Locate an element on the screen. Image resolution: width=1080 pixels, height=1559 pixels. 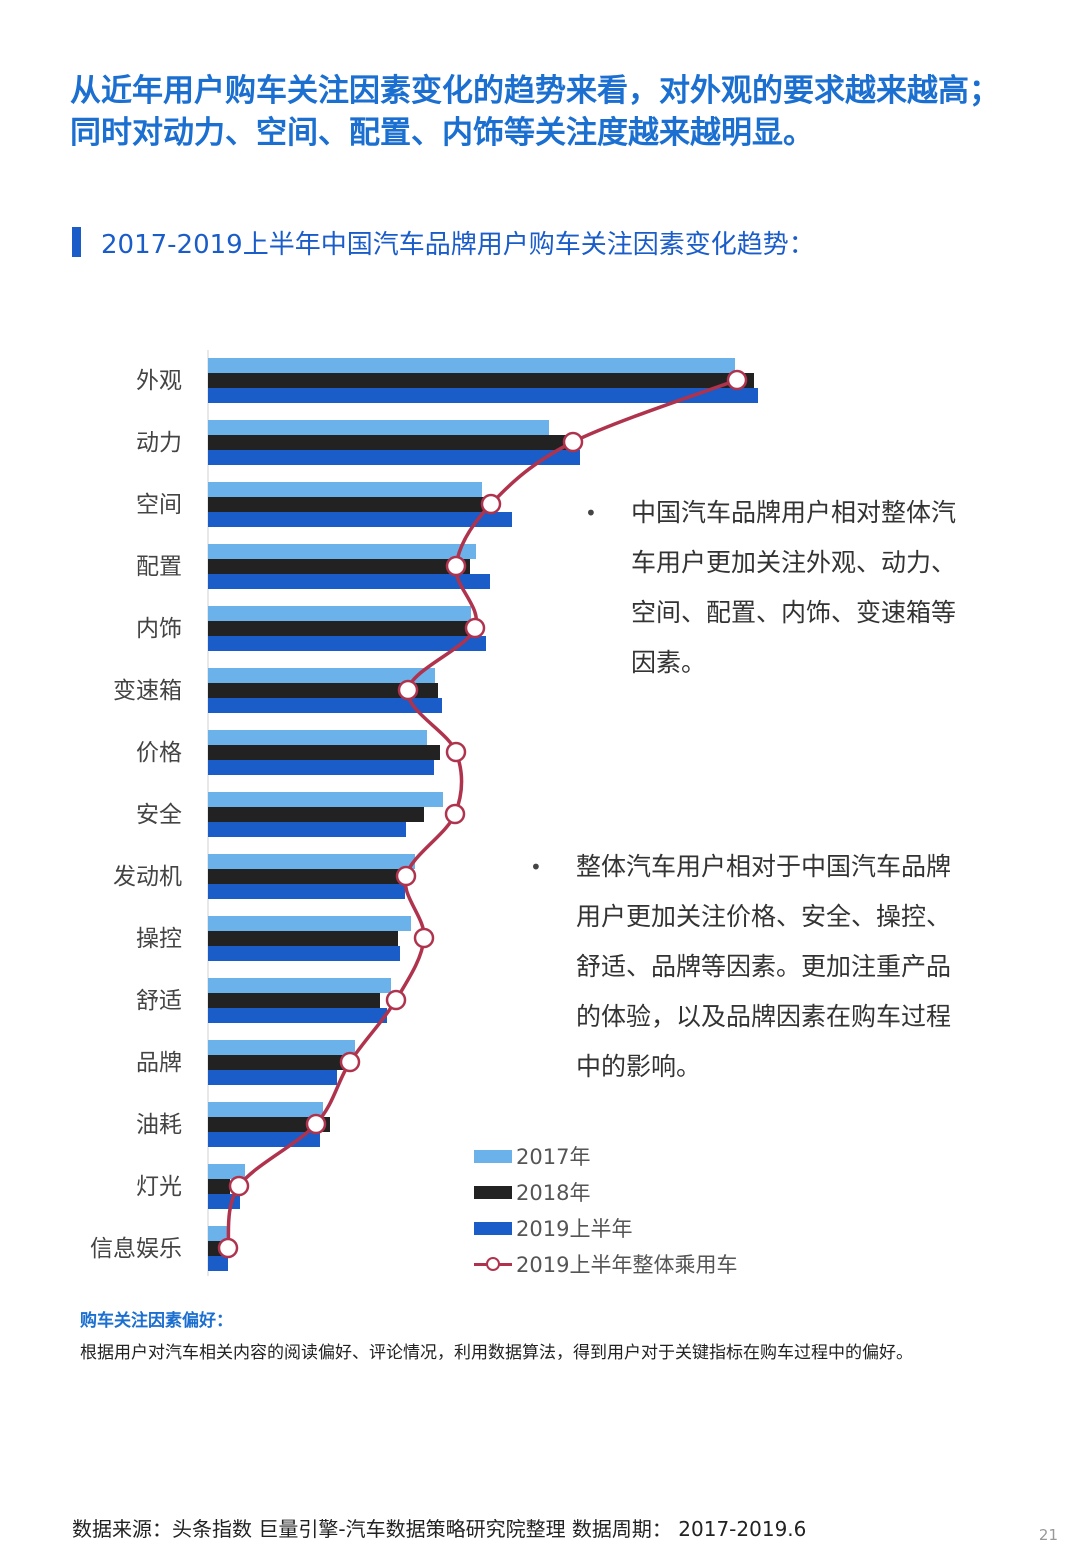
legend-swatch-2019h1 is located at coordinates (493, 1228).